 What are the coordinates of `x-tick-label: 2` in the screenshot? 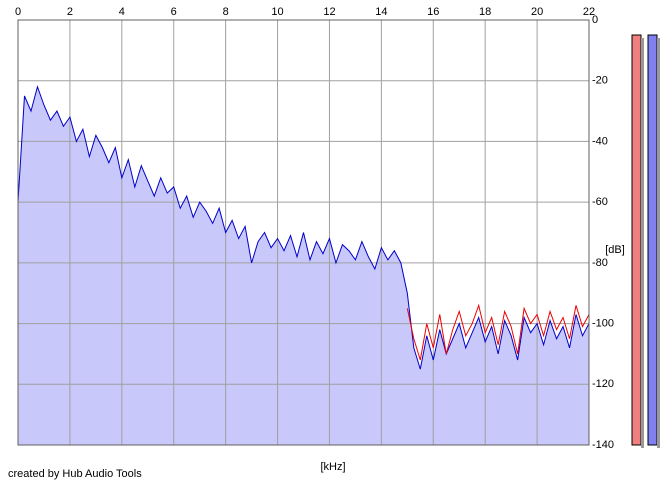 It's located at (70, 12).